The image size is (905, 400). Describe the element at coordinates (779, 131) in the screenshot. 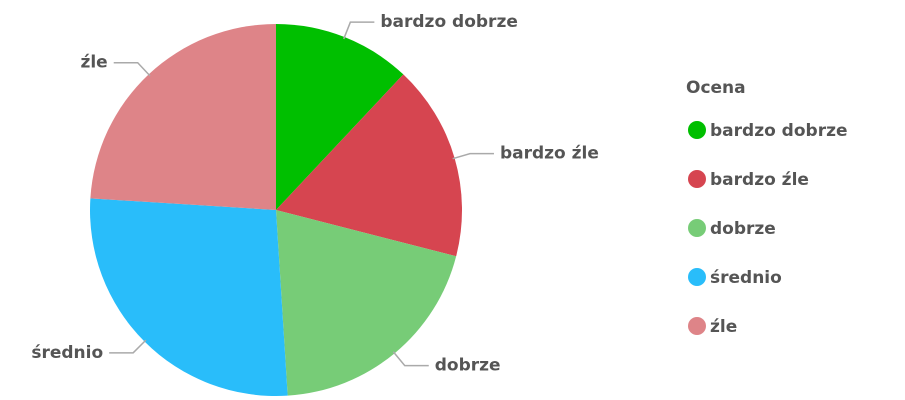

I see `legend-label: bardzo dobrze` at that location.